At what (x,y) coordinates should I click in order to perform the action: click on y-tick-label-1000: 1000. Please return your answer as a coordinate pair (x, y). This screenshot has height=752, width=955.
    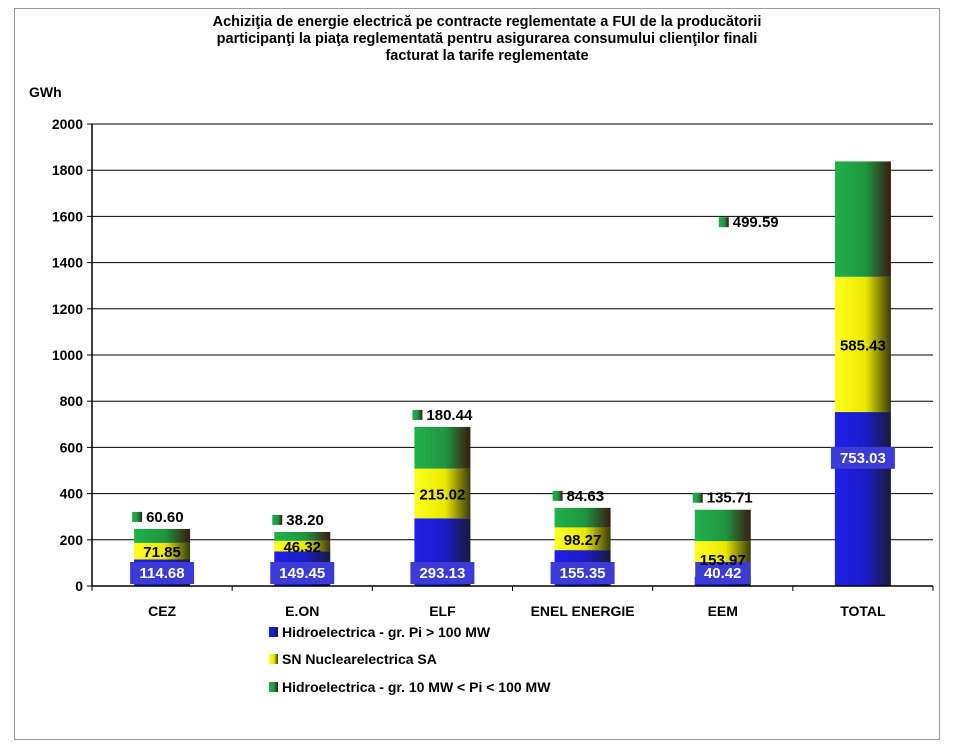
    Looking at the image, I should click on (67, 355).